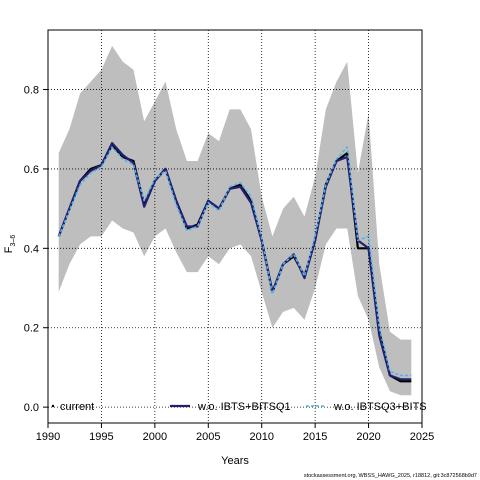 The height and width of the screenshot is (480, 480). What do you see at coordinates (208, 437) in the screenshot?
I see `x-tick-label: 2005` at bounding box center [208, 437].